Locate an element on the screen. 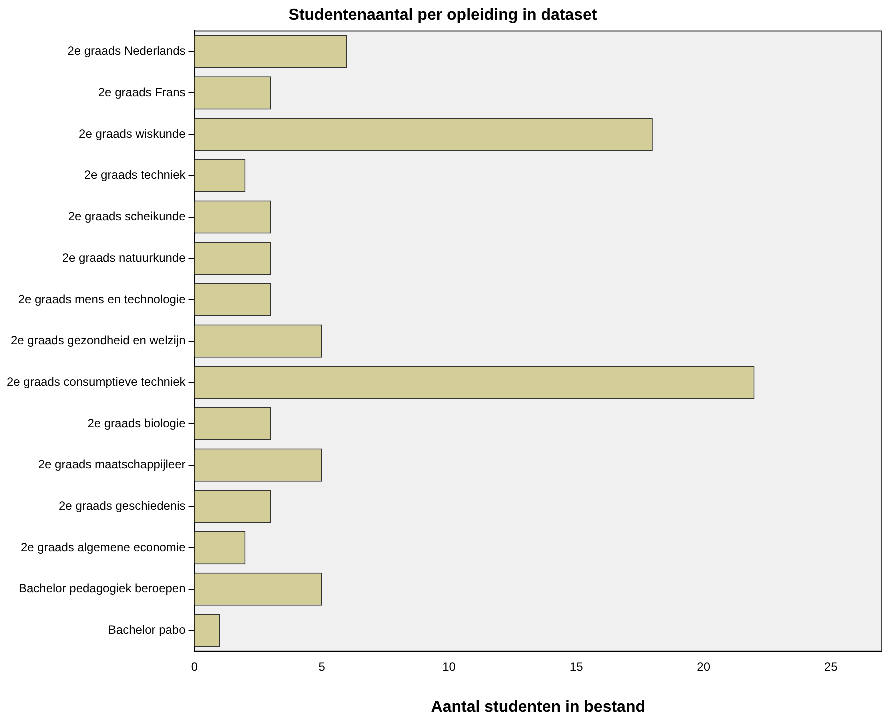 The width and height of the screenshot is (882, 727). y-tick-label: 2e graads scheikunde is located at coordinates (127, 217).